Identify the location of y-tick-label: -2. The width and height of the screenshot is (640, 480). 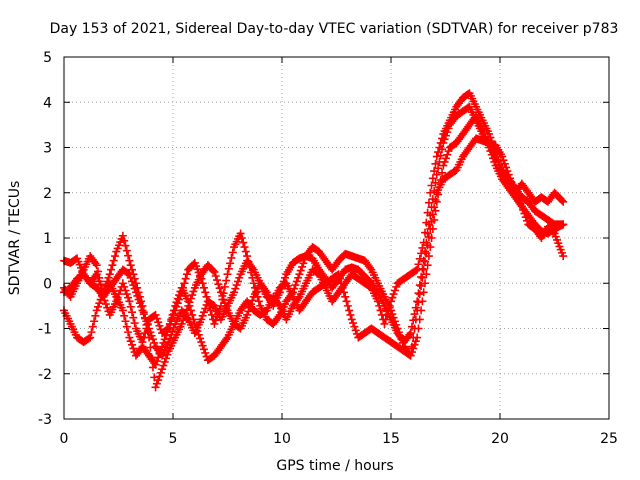
(45, 375).